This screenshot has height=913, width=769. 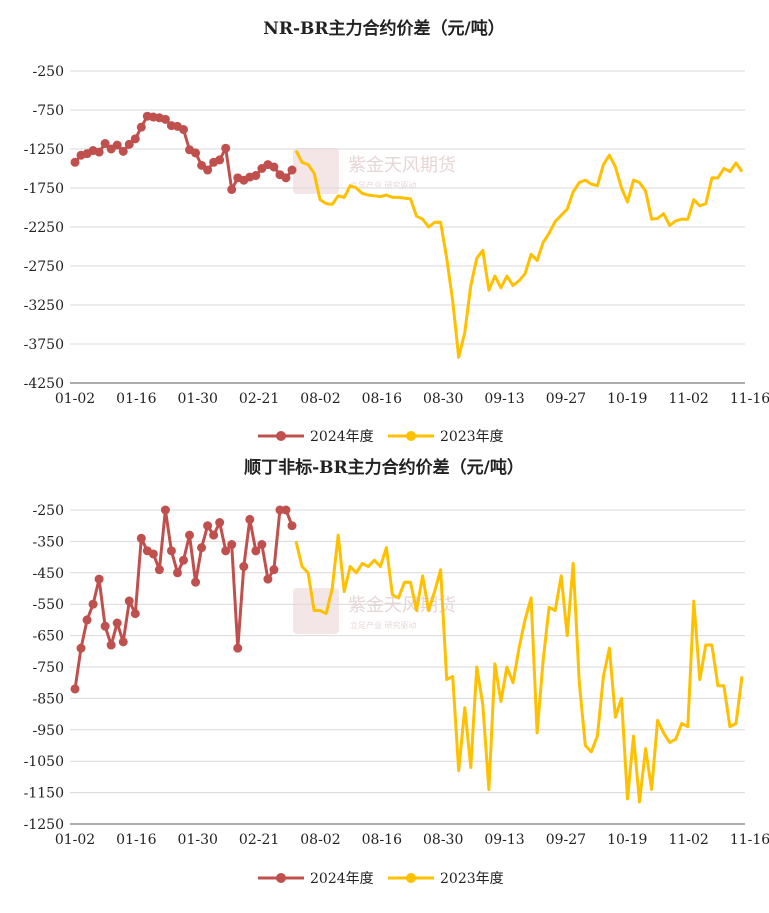 What do you see at coordinates (383, 185) in the screenshot?
I see `chart-1-watermark-subtext: 立足产业 研究驱动` at bounding box center [383, 185].